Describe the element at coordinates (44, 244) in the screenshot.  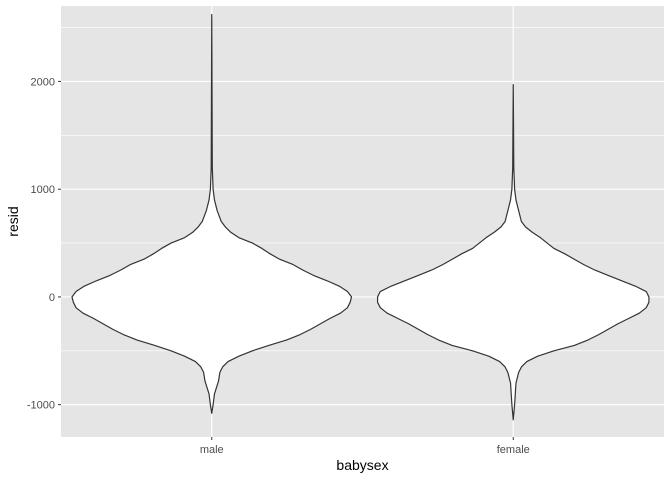
I see `y-axis: -1000 0 1000 2000` at that location.